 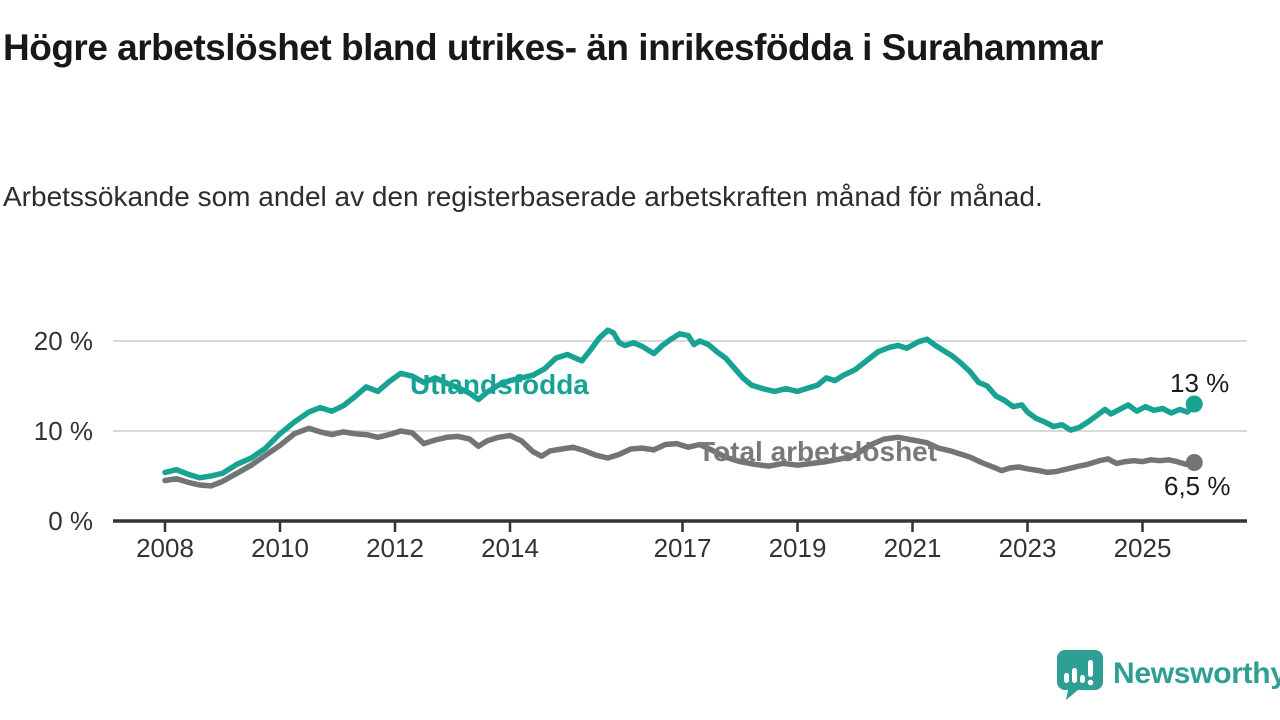 What do you see at coordinates (818, 451) in the screenshot?
I see `series-label-total-arbetsloshet: Total arbetslöshet` at bounding box center [818, 451].